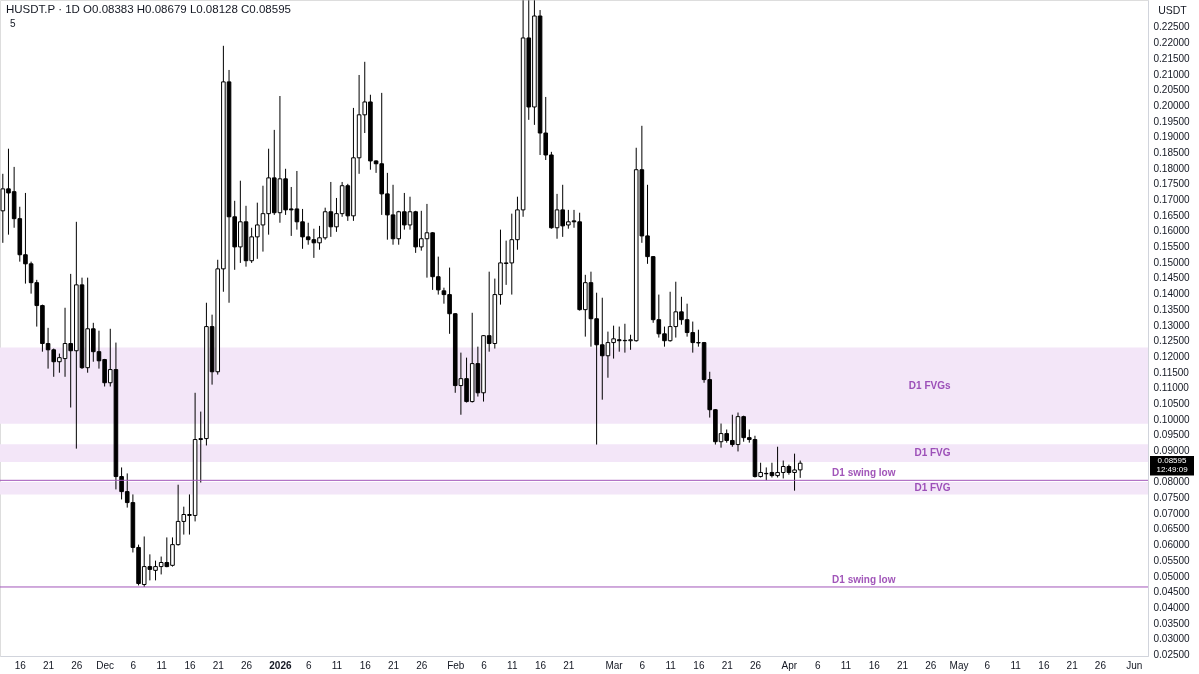 This screenshot has width=1199, height=674. I want to click on y-tick-label: 0.07000, so click(1172, 513).